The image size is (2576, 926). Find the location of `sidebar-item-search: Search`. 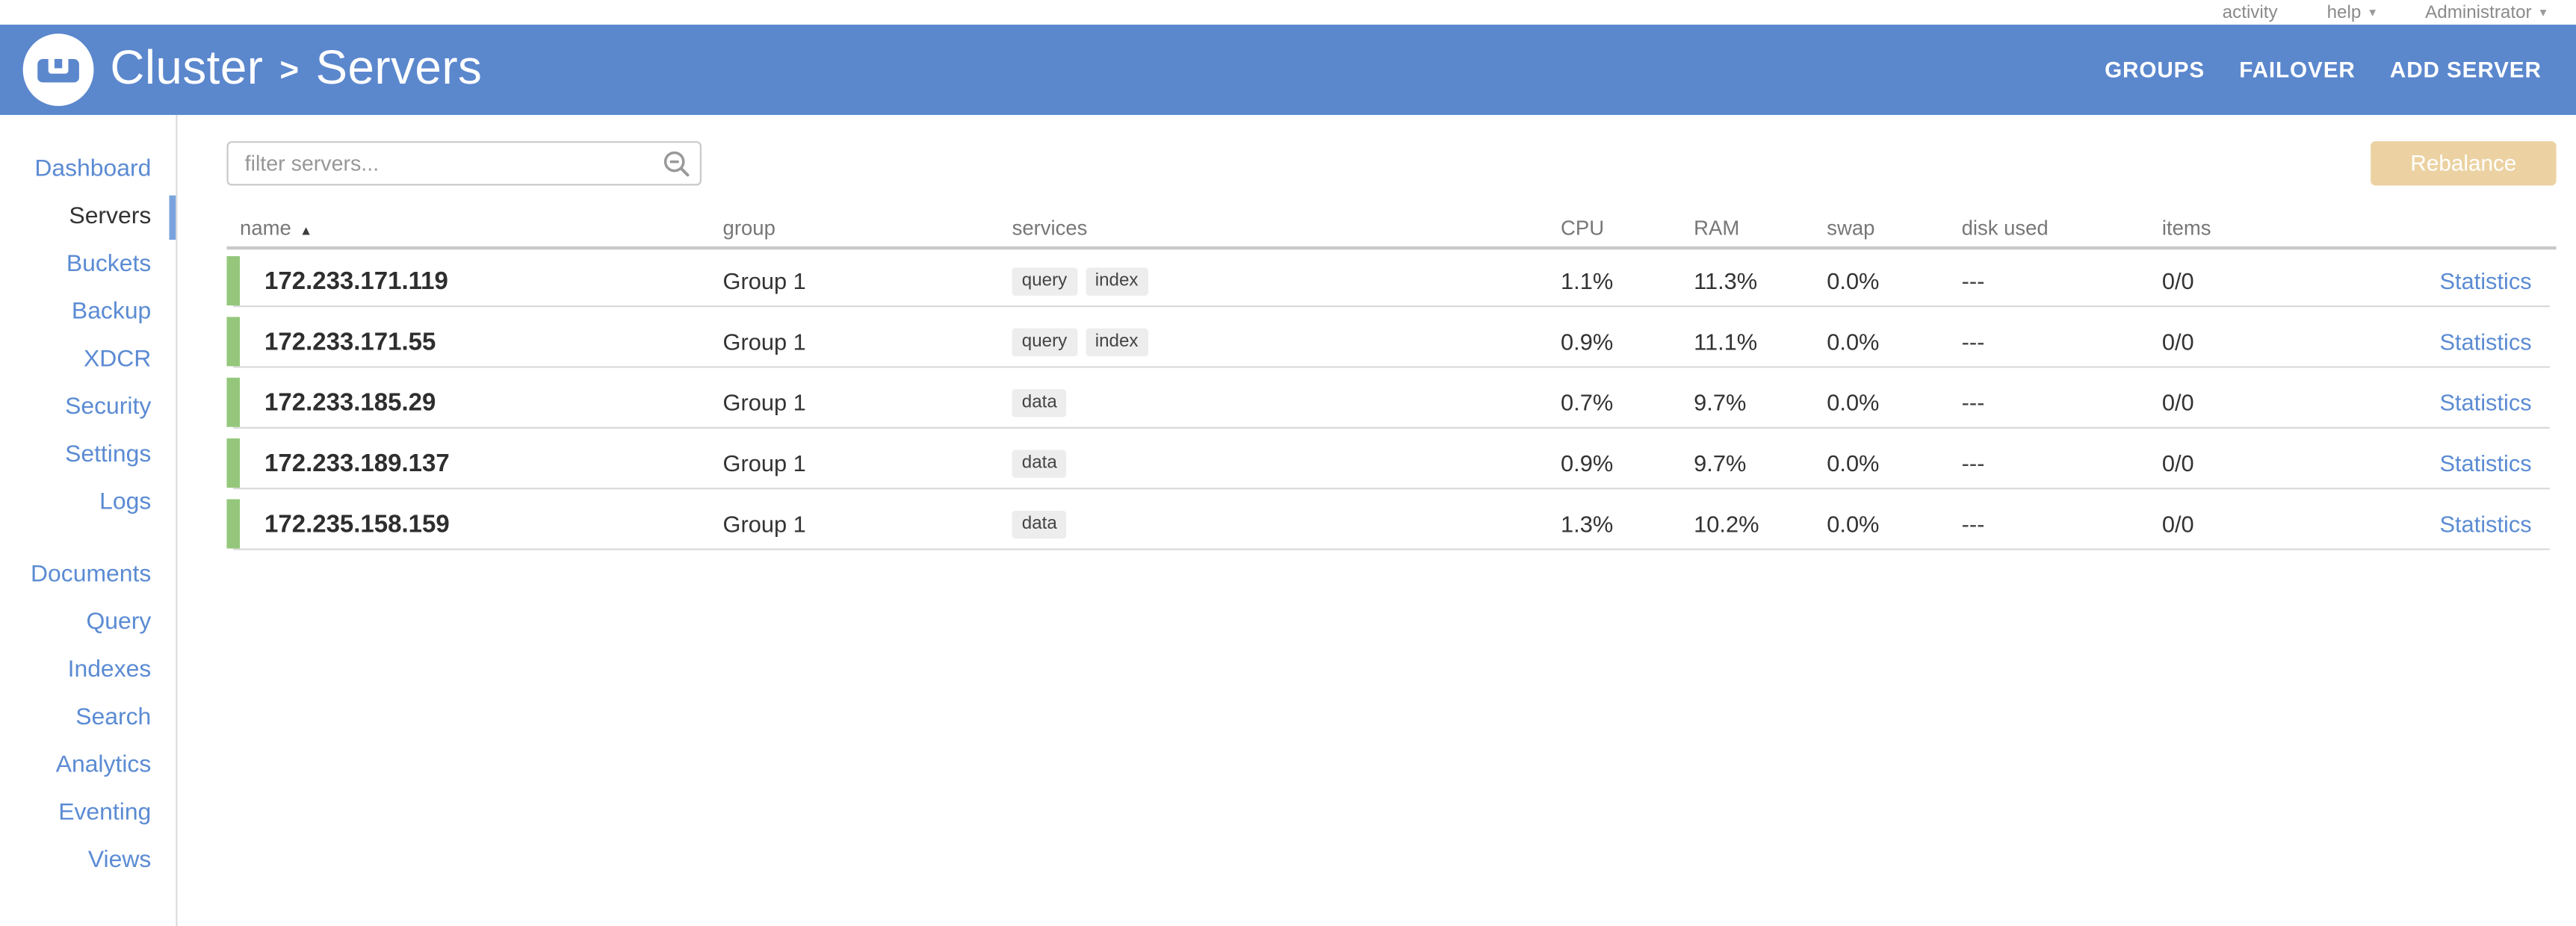

sidebar-item-search: Search is located at coordinates (113, 718).